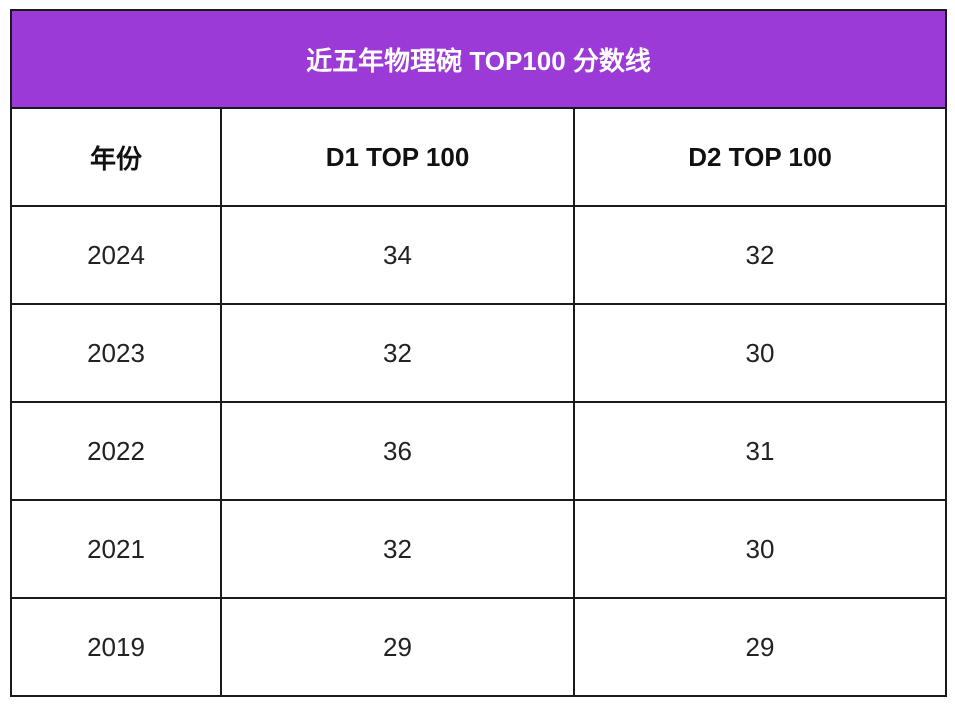 Image resolution: width=955 pixels, height=709 pixels. Describe the element at coordinates (397, 647) in the screenshot. I see `cell-d1: 29` at that location.